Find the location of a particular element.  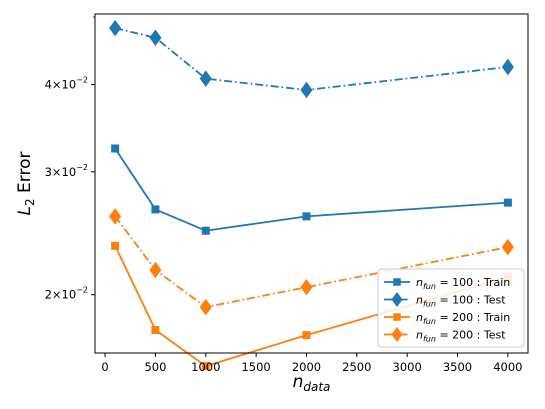

legend-item: nfun = 200 : Train is located at coordinates (447, 318).